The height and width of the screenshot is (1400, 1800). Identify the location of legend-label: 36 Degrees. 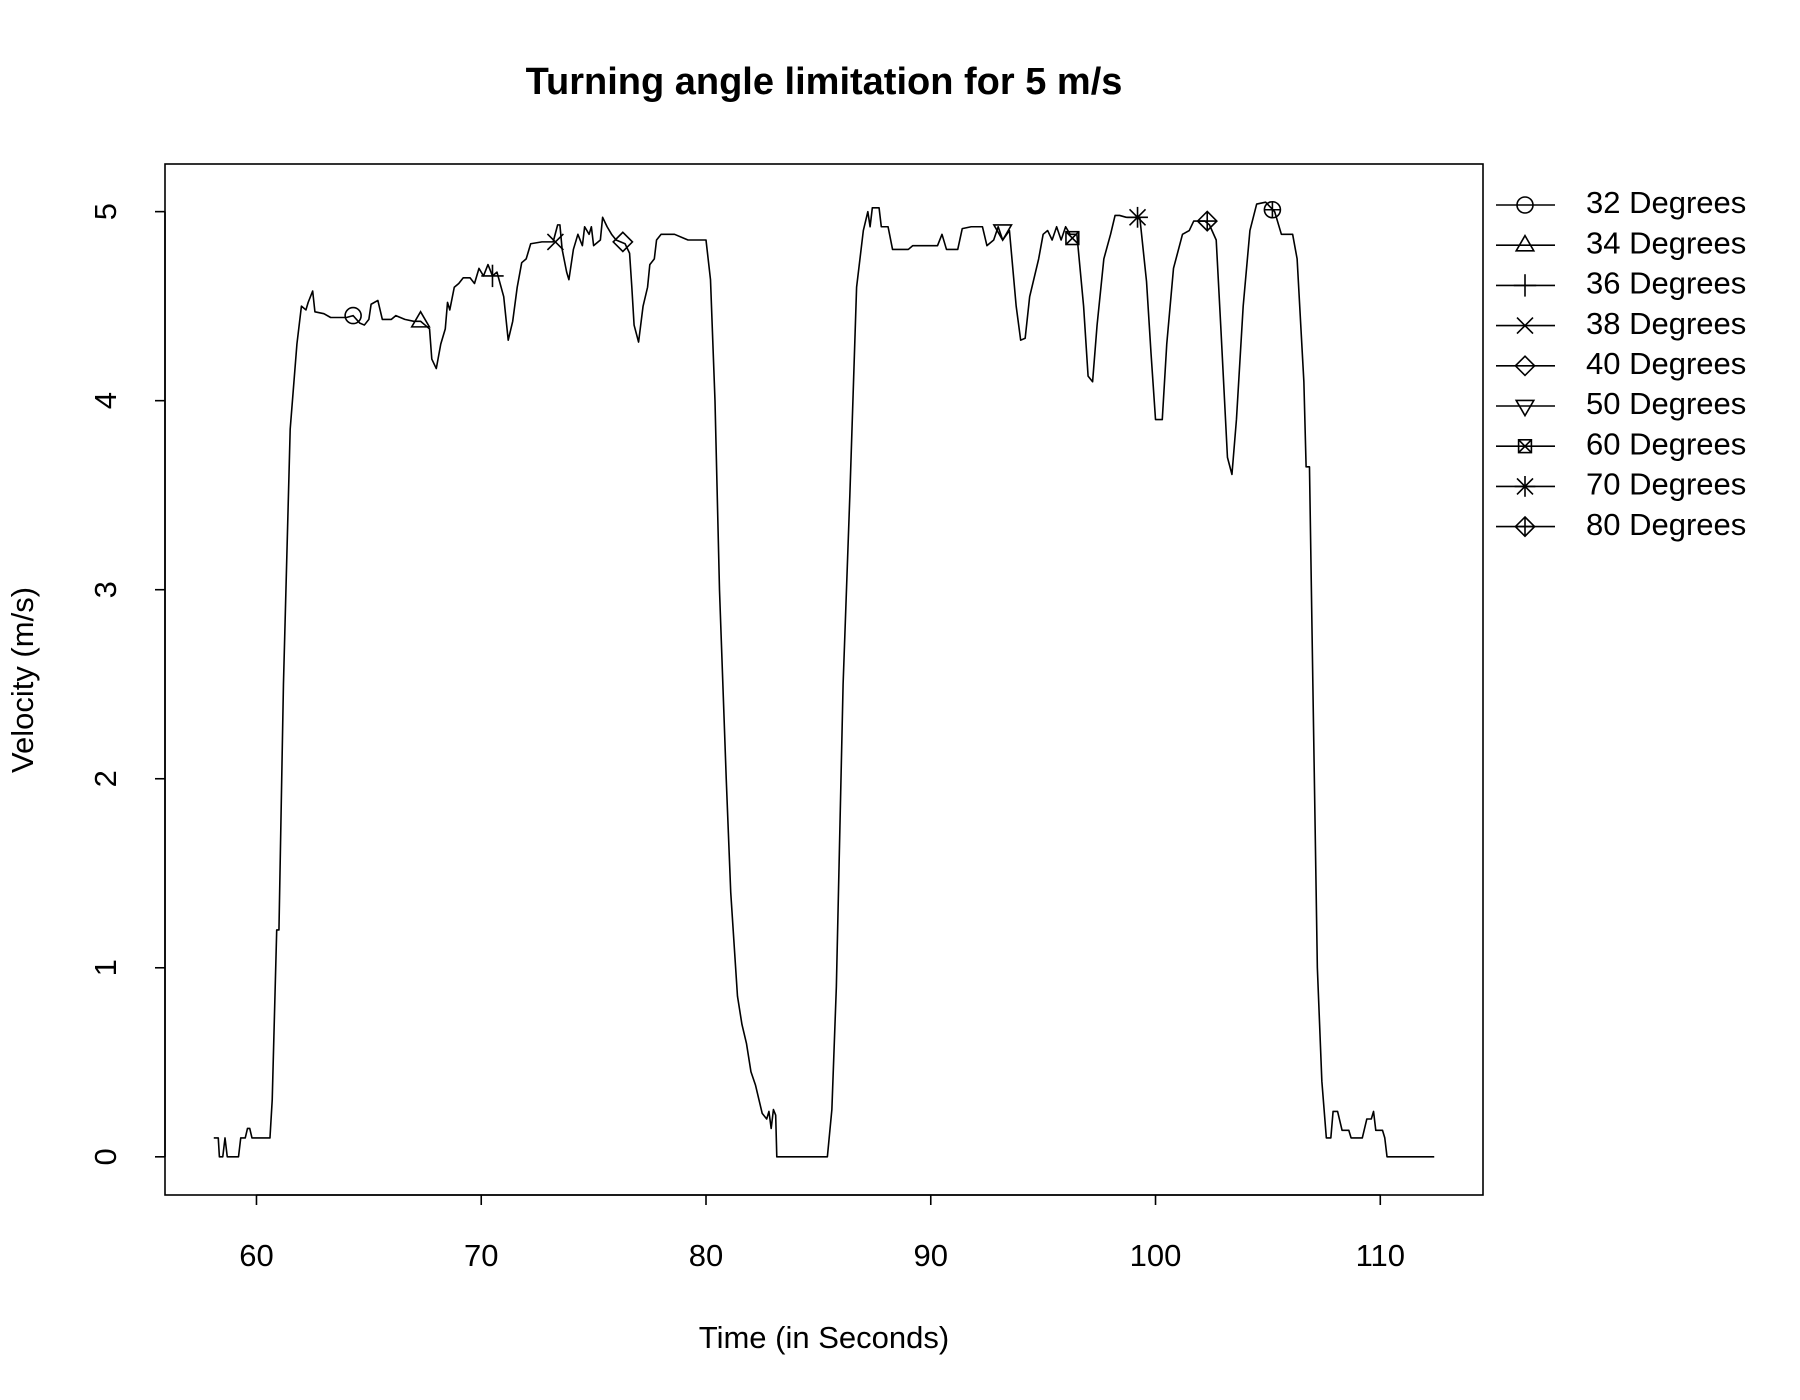
(1666, 283).